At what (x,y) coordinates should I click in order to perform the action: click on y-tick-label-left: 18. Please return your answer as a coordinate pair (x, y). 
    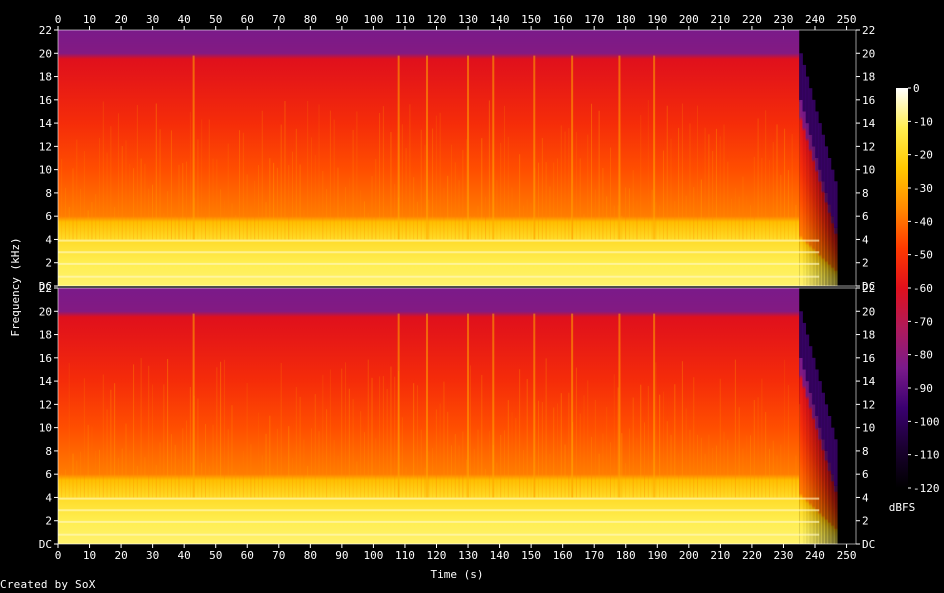
    Looking at the image, I should click on (45, 77).